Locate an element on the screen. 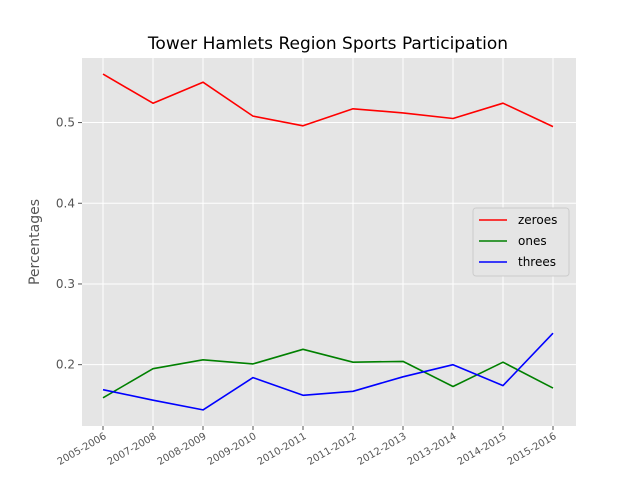 The height and width of the screenshot is (480, 640). y-tick-label: 0.5 is located at coordinates (65, 123).